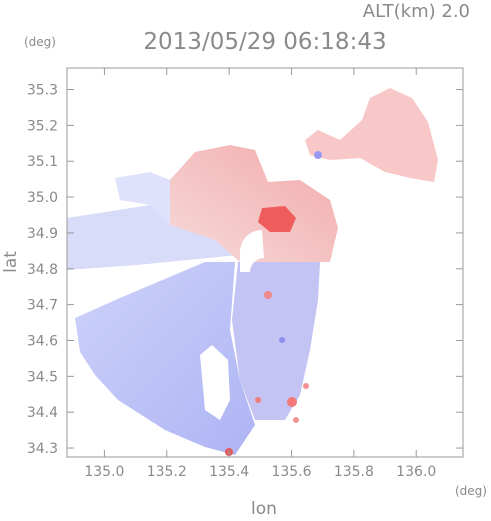  What do you see at coordinates (416, 472) in the screenshot?
I see `x-tick-label: 136.0` at bounding box center [416, 472].